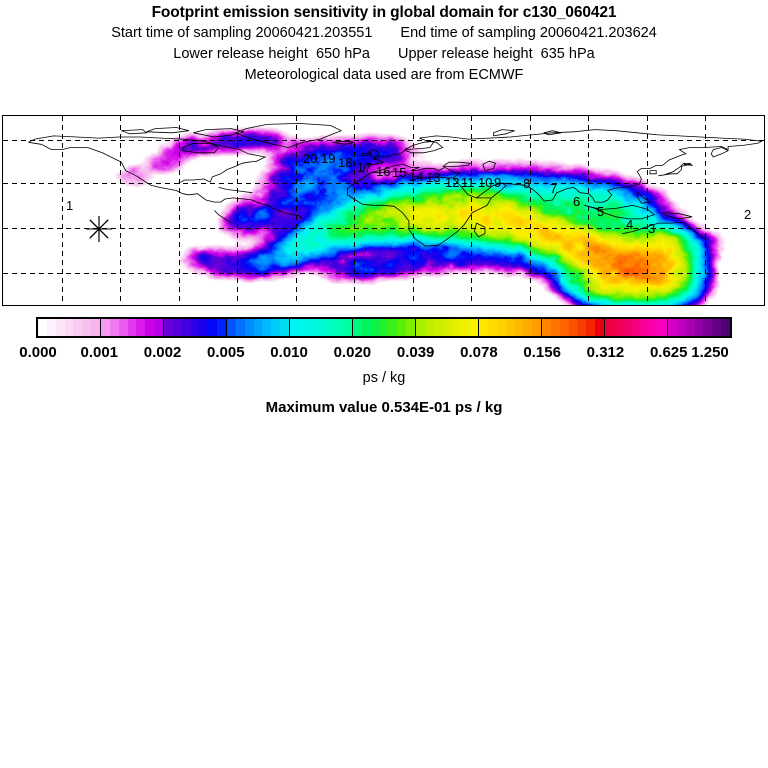 The width and height of the screenshot is (768, 768). What do you see at coordinates (485, 182) in the screenshot?
I see `trajectory-day-label-10: 10` at bounding box center [485, 182].